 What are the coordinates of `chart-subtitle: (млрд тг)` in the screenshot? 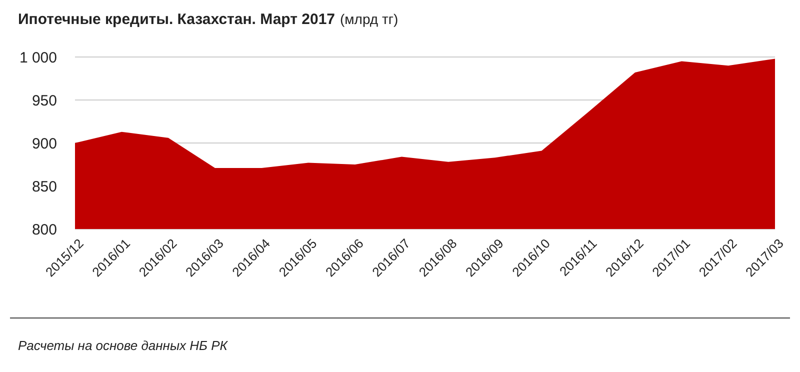 It's located at (369, 19).